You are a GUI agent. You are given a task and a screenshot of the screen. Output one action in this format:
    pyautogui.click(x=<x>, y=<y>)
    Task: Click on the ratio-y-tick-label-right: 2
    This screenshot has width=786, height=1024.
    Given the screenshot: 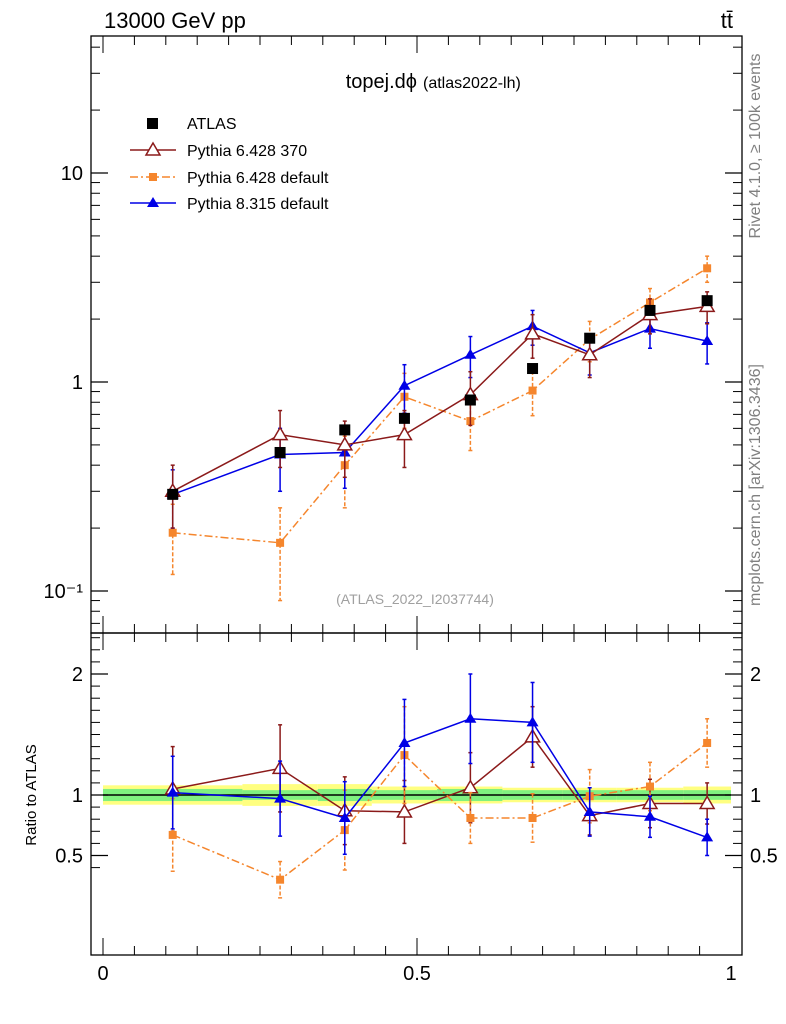 What is the action you would take?
    pyautogui.click(x=755, y=675)
    